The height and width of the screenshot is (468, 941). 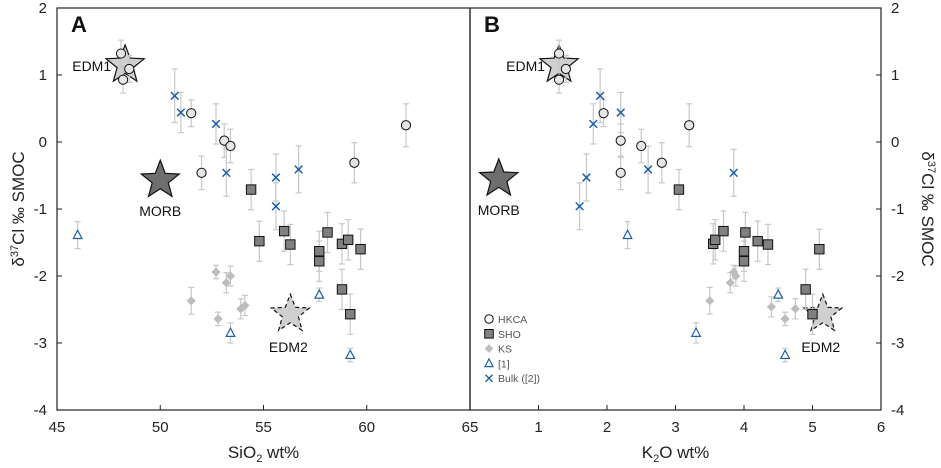 I want to click on legend-marker-circle, so click(x=489, y=319).